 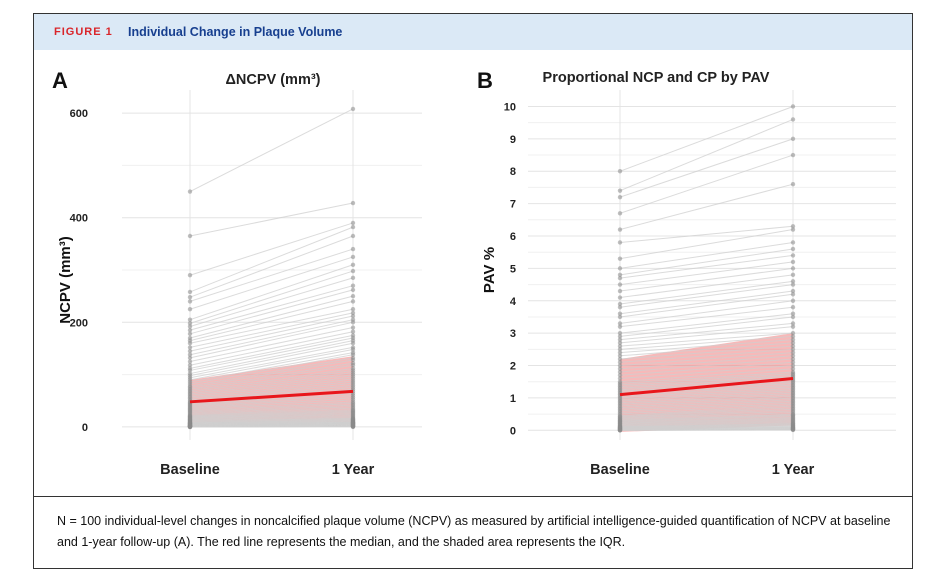 I want to click on x-tick-label: Baseline, so click(x=620, y=470).